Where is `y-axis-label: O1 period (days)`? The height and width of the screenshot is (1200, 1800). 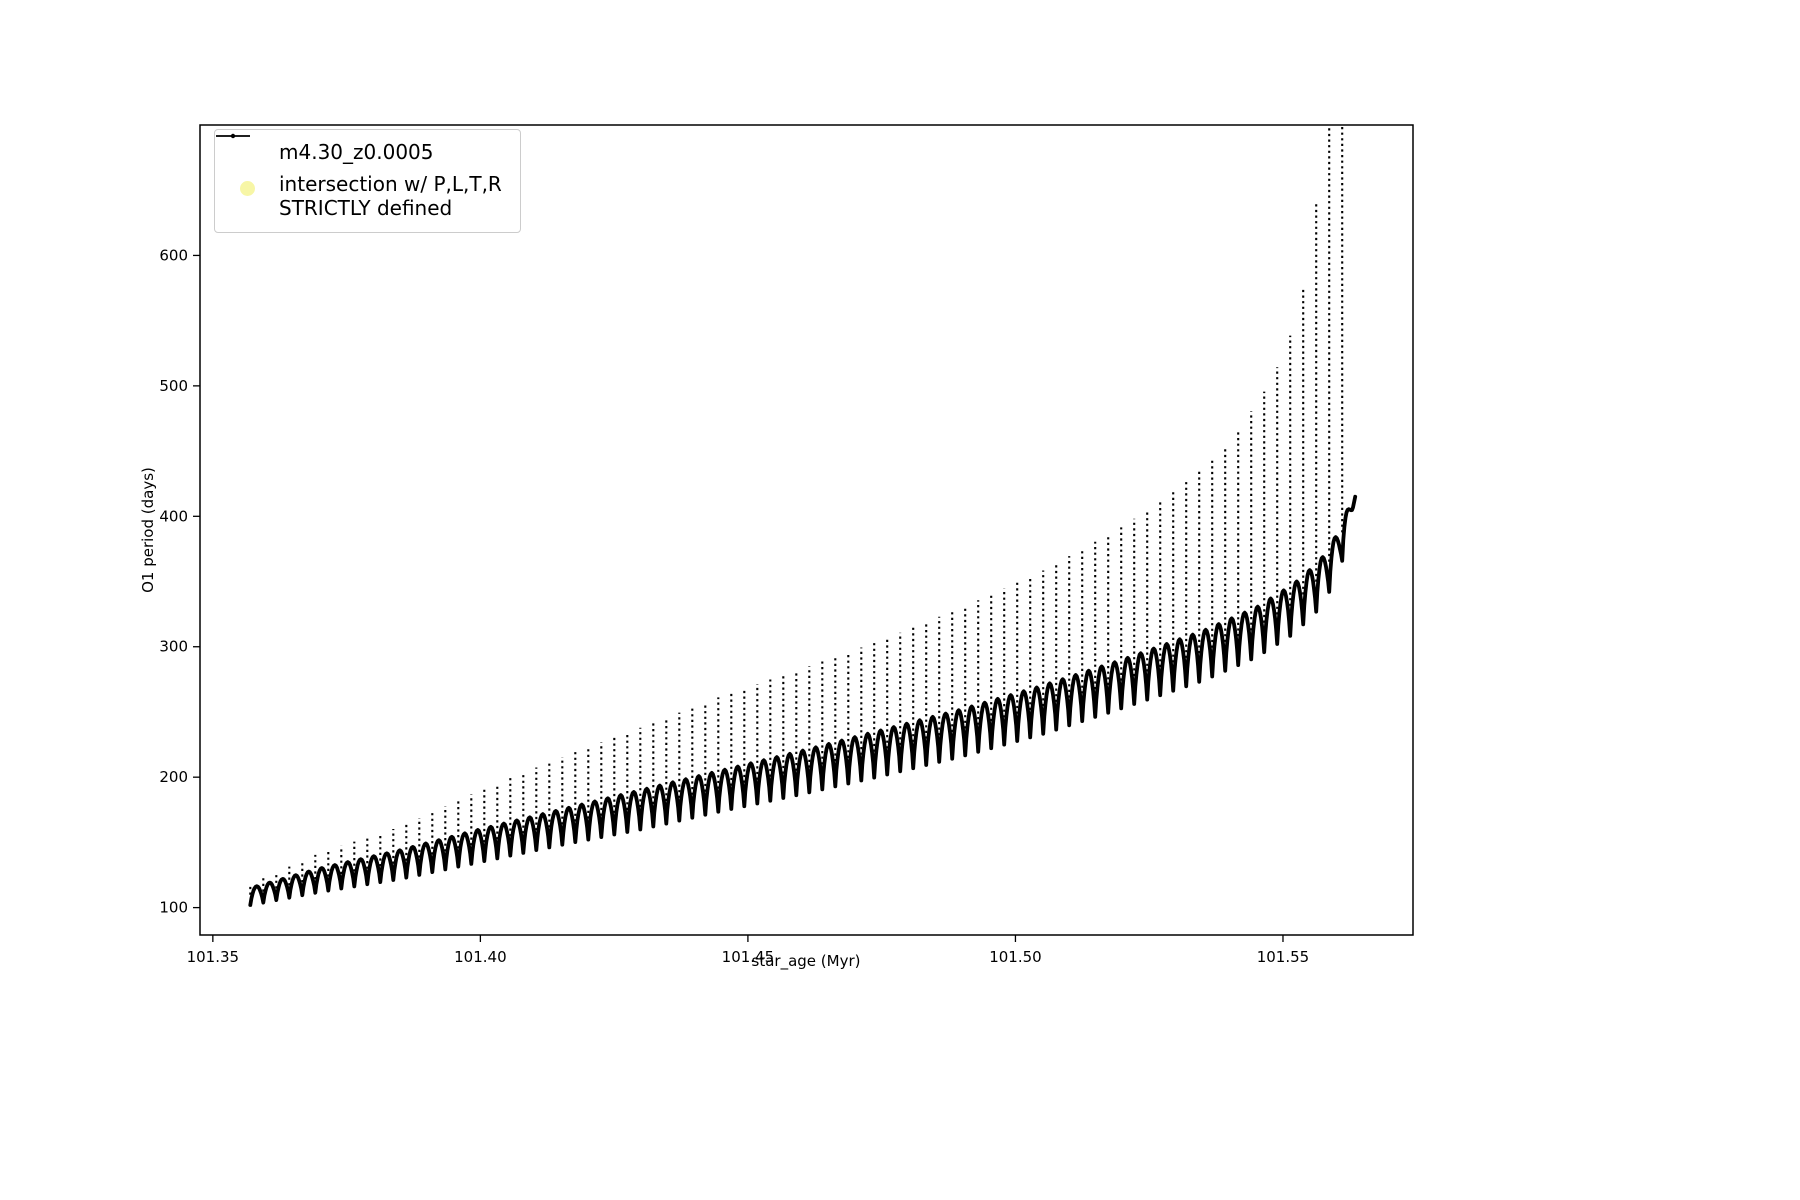
y-axis-label: O1 period (days) is located at coordinates (148, 530).